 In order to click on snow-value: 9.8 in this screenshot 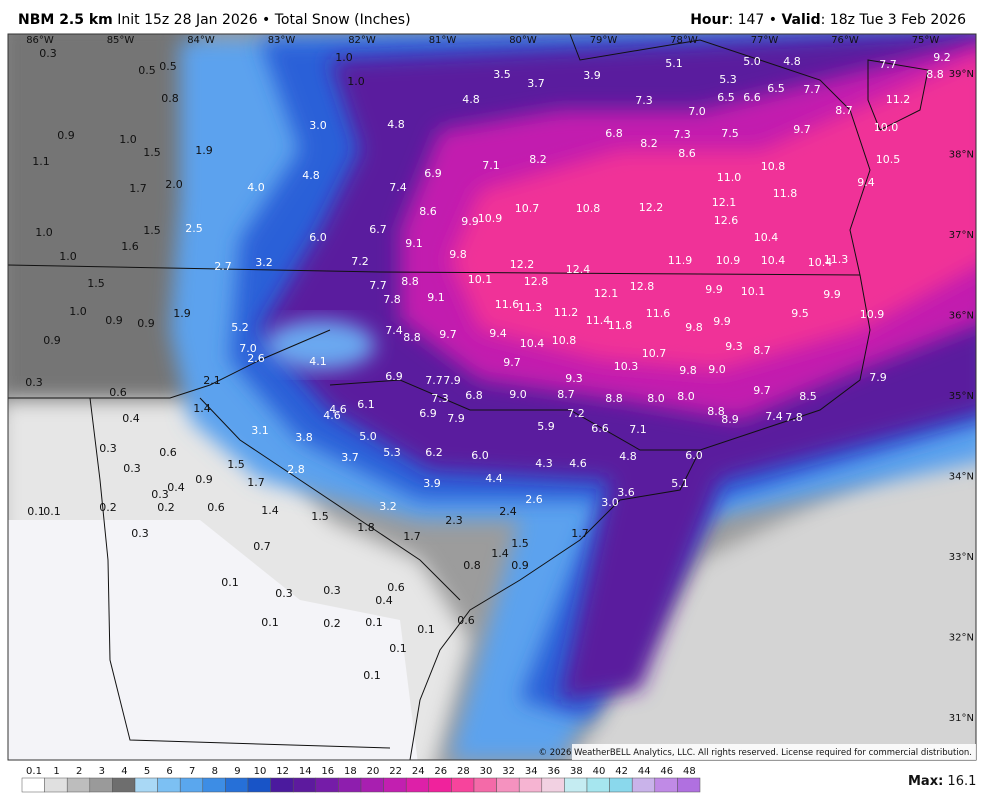, I will do `click(458, 254)`.